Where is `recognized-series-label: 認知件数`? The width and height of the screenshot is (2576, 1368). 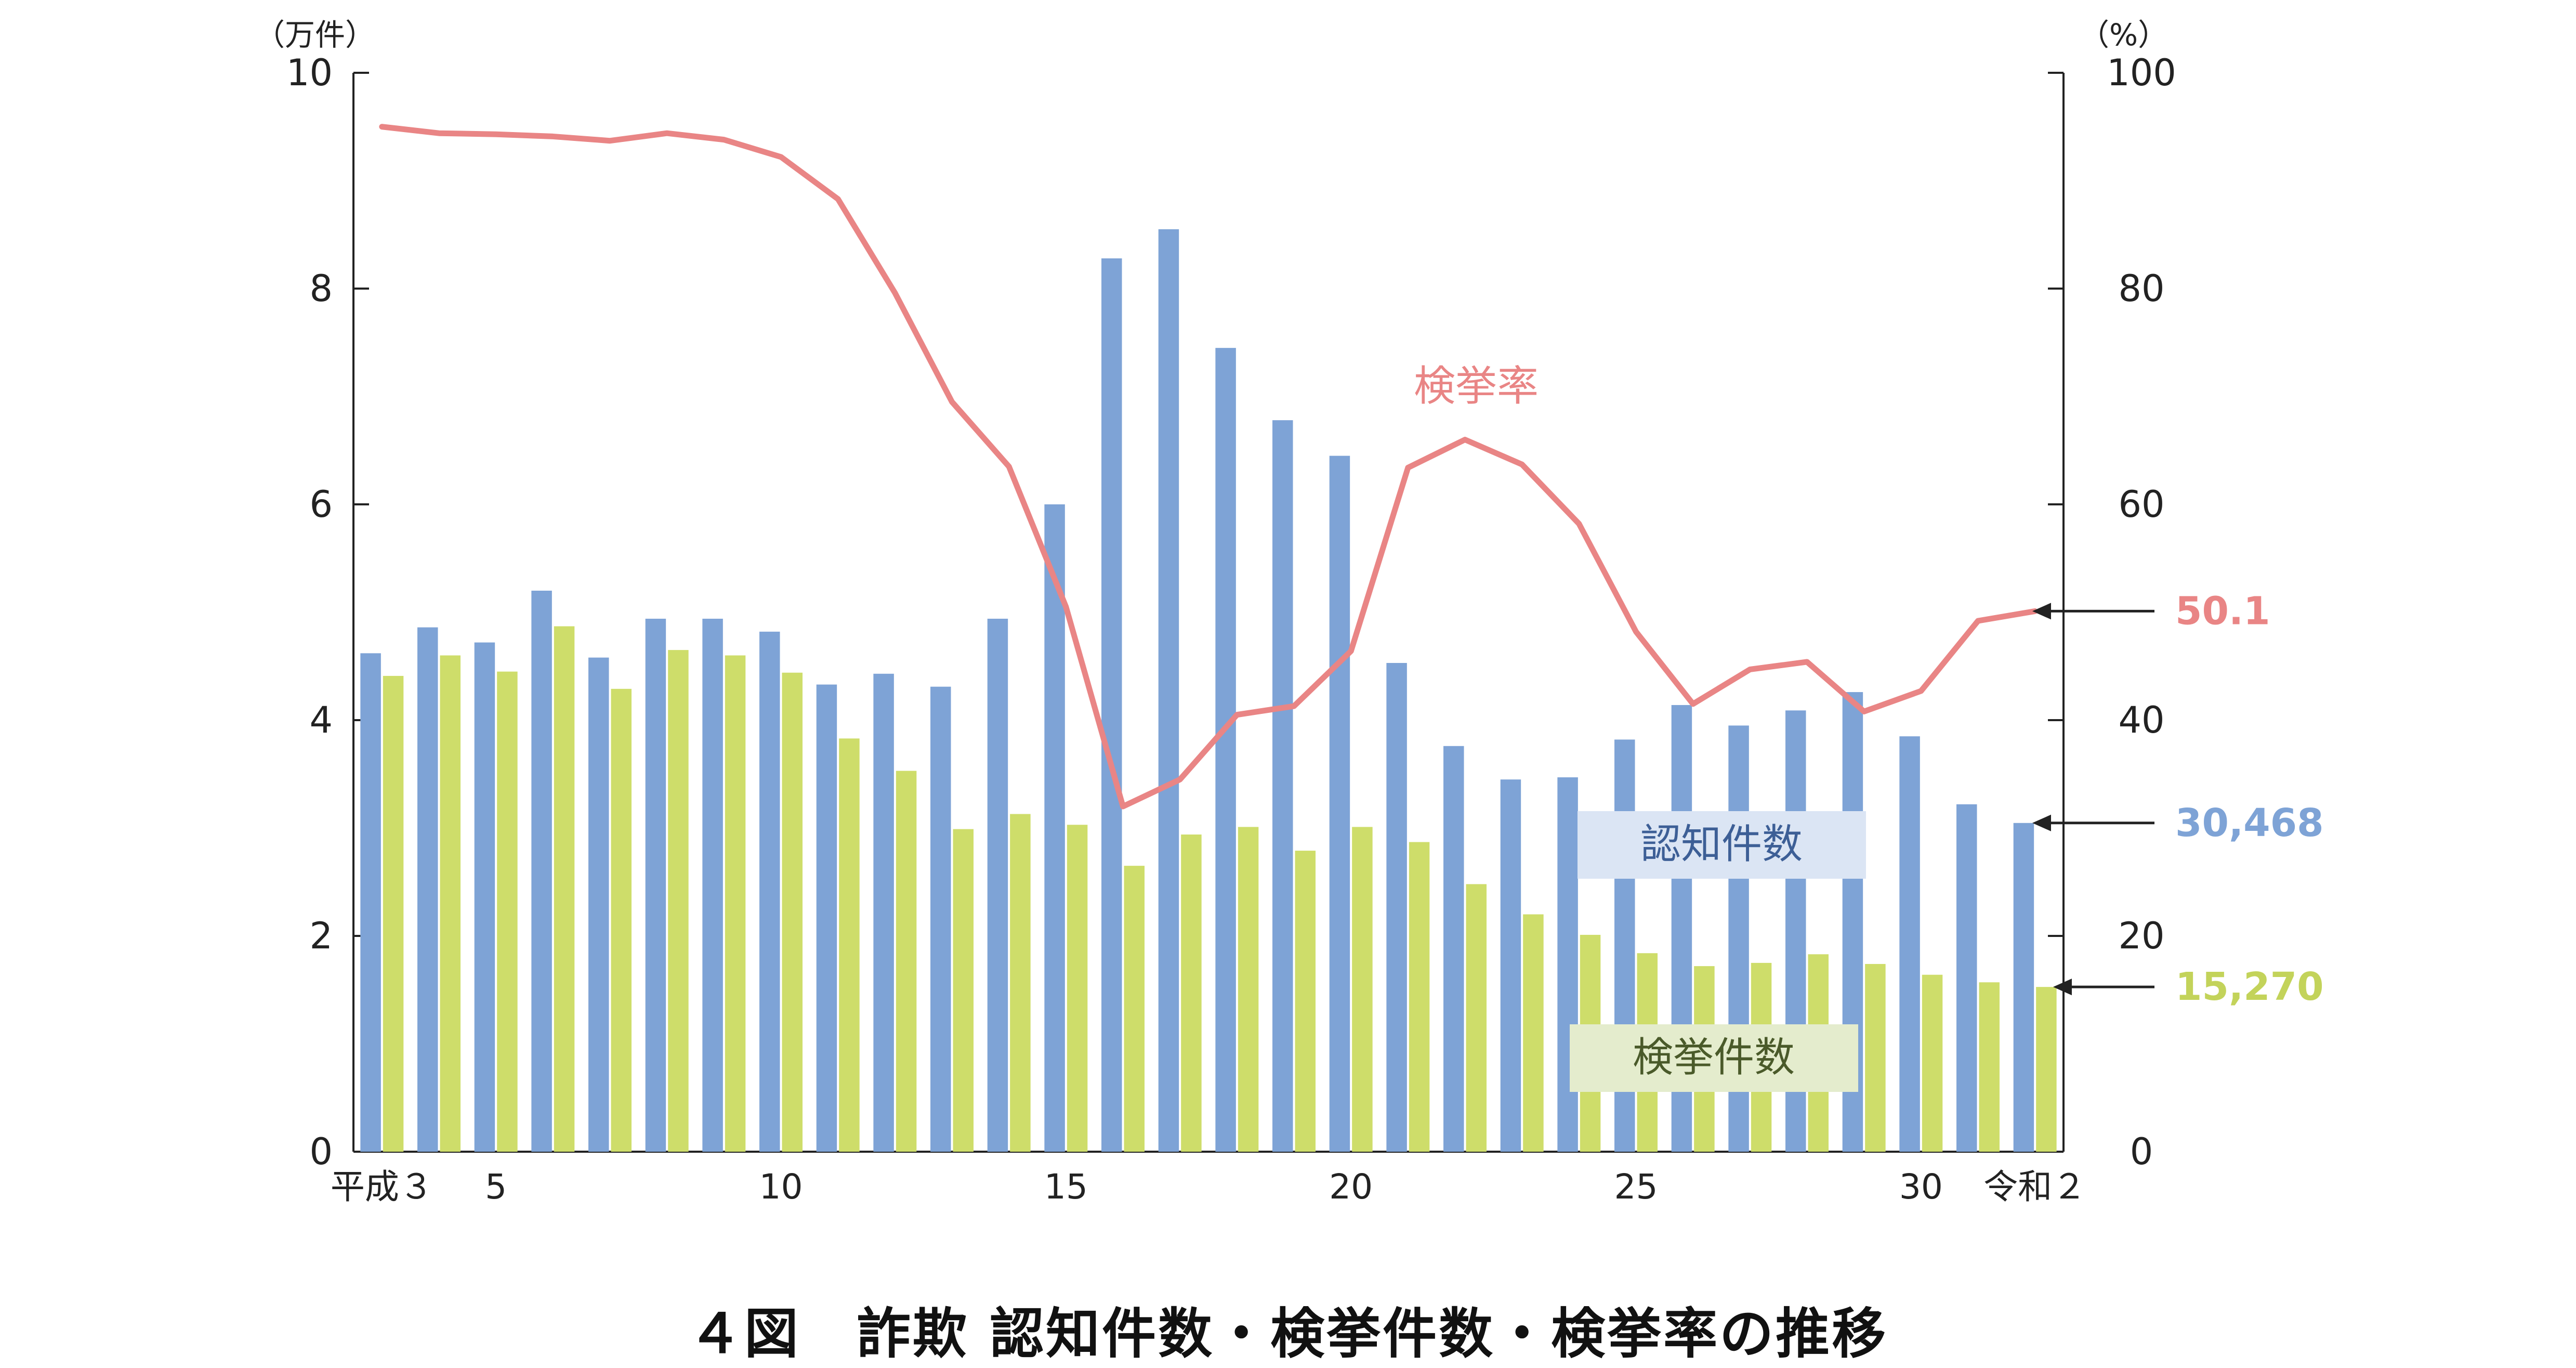
recognized-series-label: 認知件数 is located at coordinates (1722, 844).